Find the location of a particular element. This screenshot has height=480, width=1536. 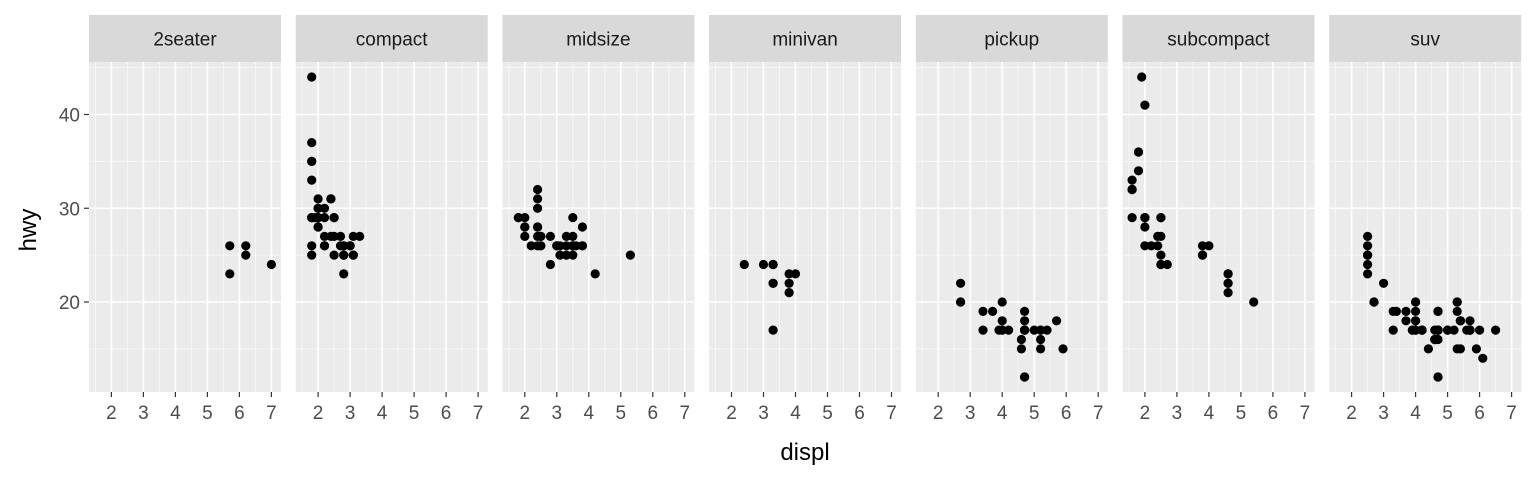

x-axis-title: displ is located at coordinates (804, 452).